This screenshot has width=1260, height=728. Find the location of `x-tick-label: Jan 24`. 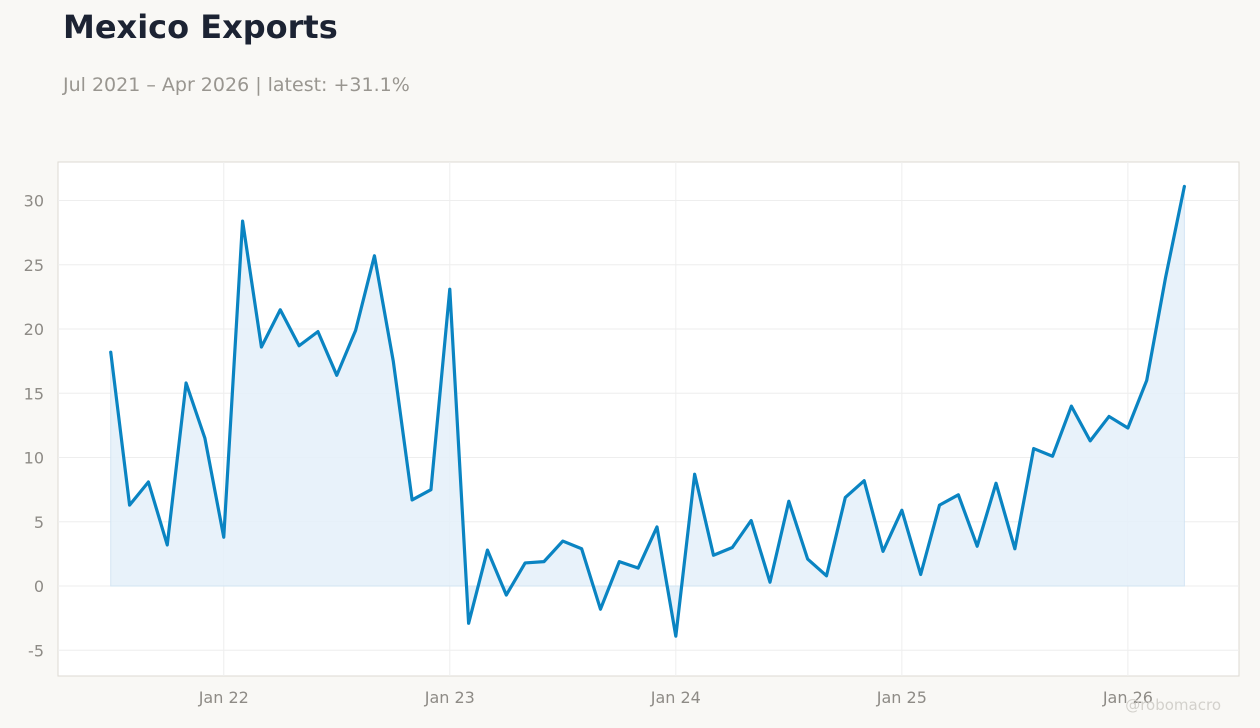

x-tick-label: Jan 24 is located at coordinates (675, 697).